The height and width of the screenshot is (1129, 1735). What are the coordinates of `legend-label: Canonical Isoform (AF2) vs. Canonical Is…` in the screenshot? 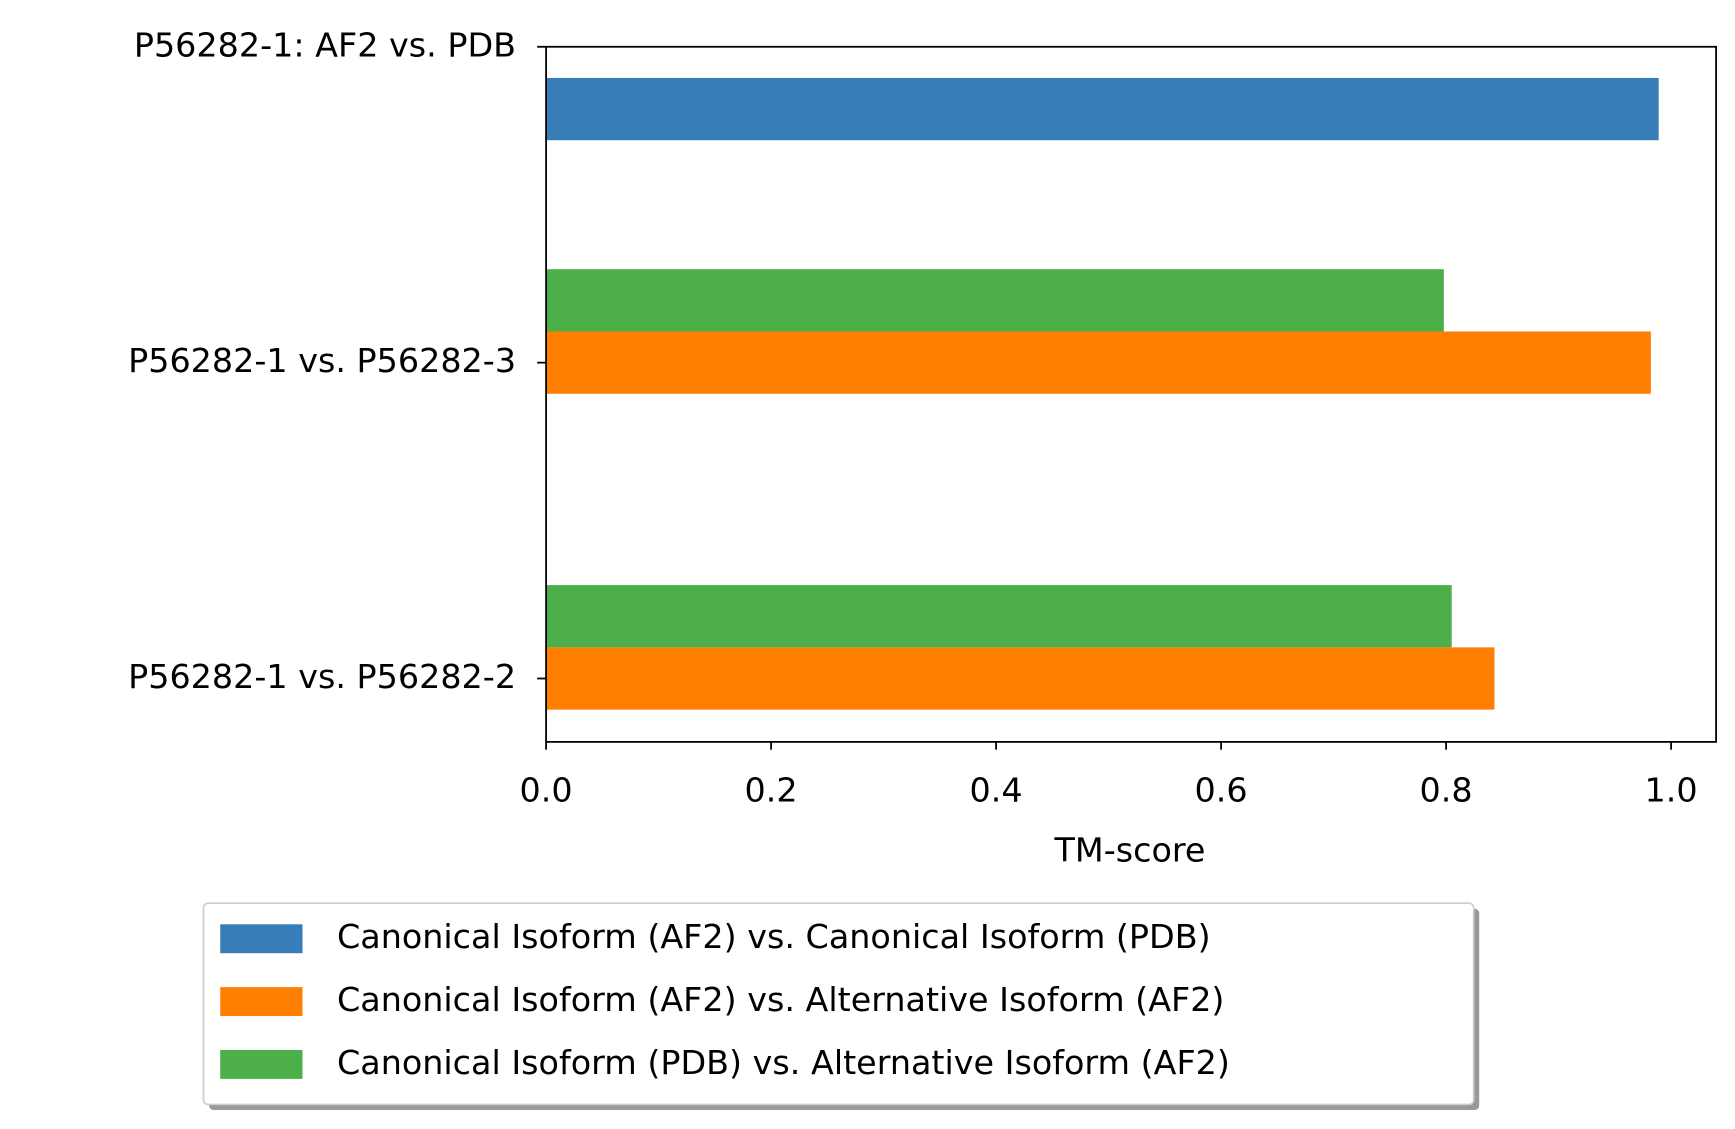 It's located at (774, 936).